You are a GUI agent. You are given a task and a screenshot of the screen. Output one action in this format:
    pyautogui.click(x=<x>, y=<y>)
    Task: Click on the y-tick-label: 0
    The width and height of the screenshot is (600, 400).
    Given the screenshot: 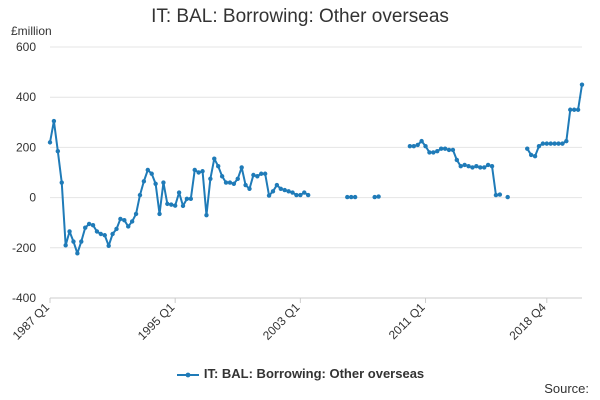 What is the action you would take?
    pyautogui.click(x=32, y=198)
    